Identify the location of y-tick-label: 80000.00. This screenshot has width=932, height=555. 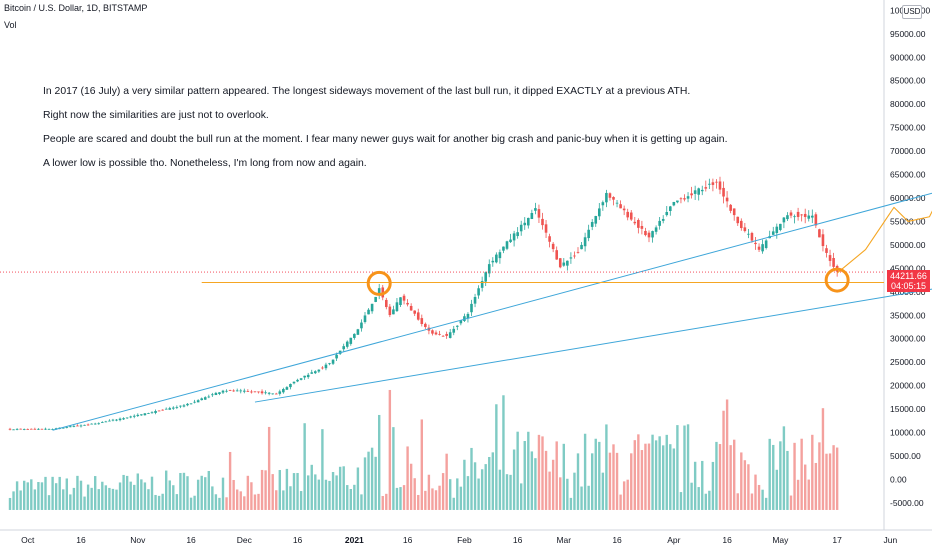
(908, 104).